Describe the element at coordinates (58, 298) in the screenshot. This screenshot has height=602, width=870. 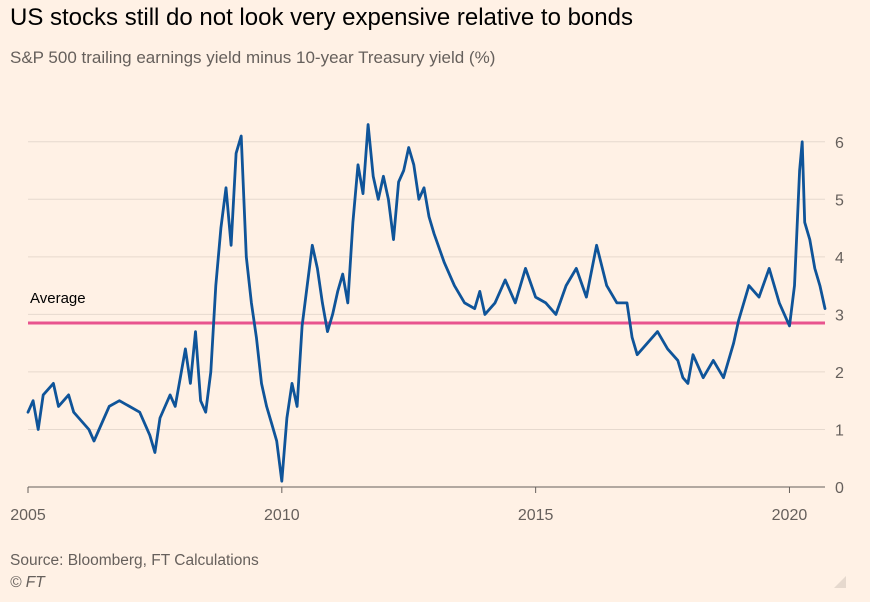
I see `average-label: Average` at that location.